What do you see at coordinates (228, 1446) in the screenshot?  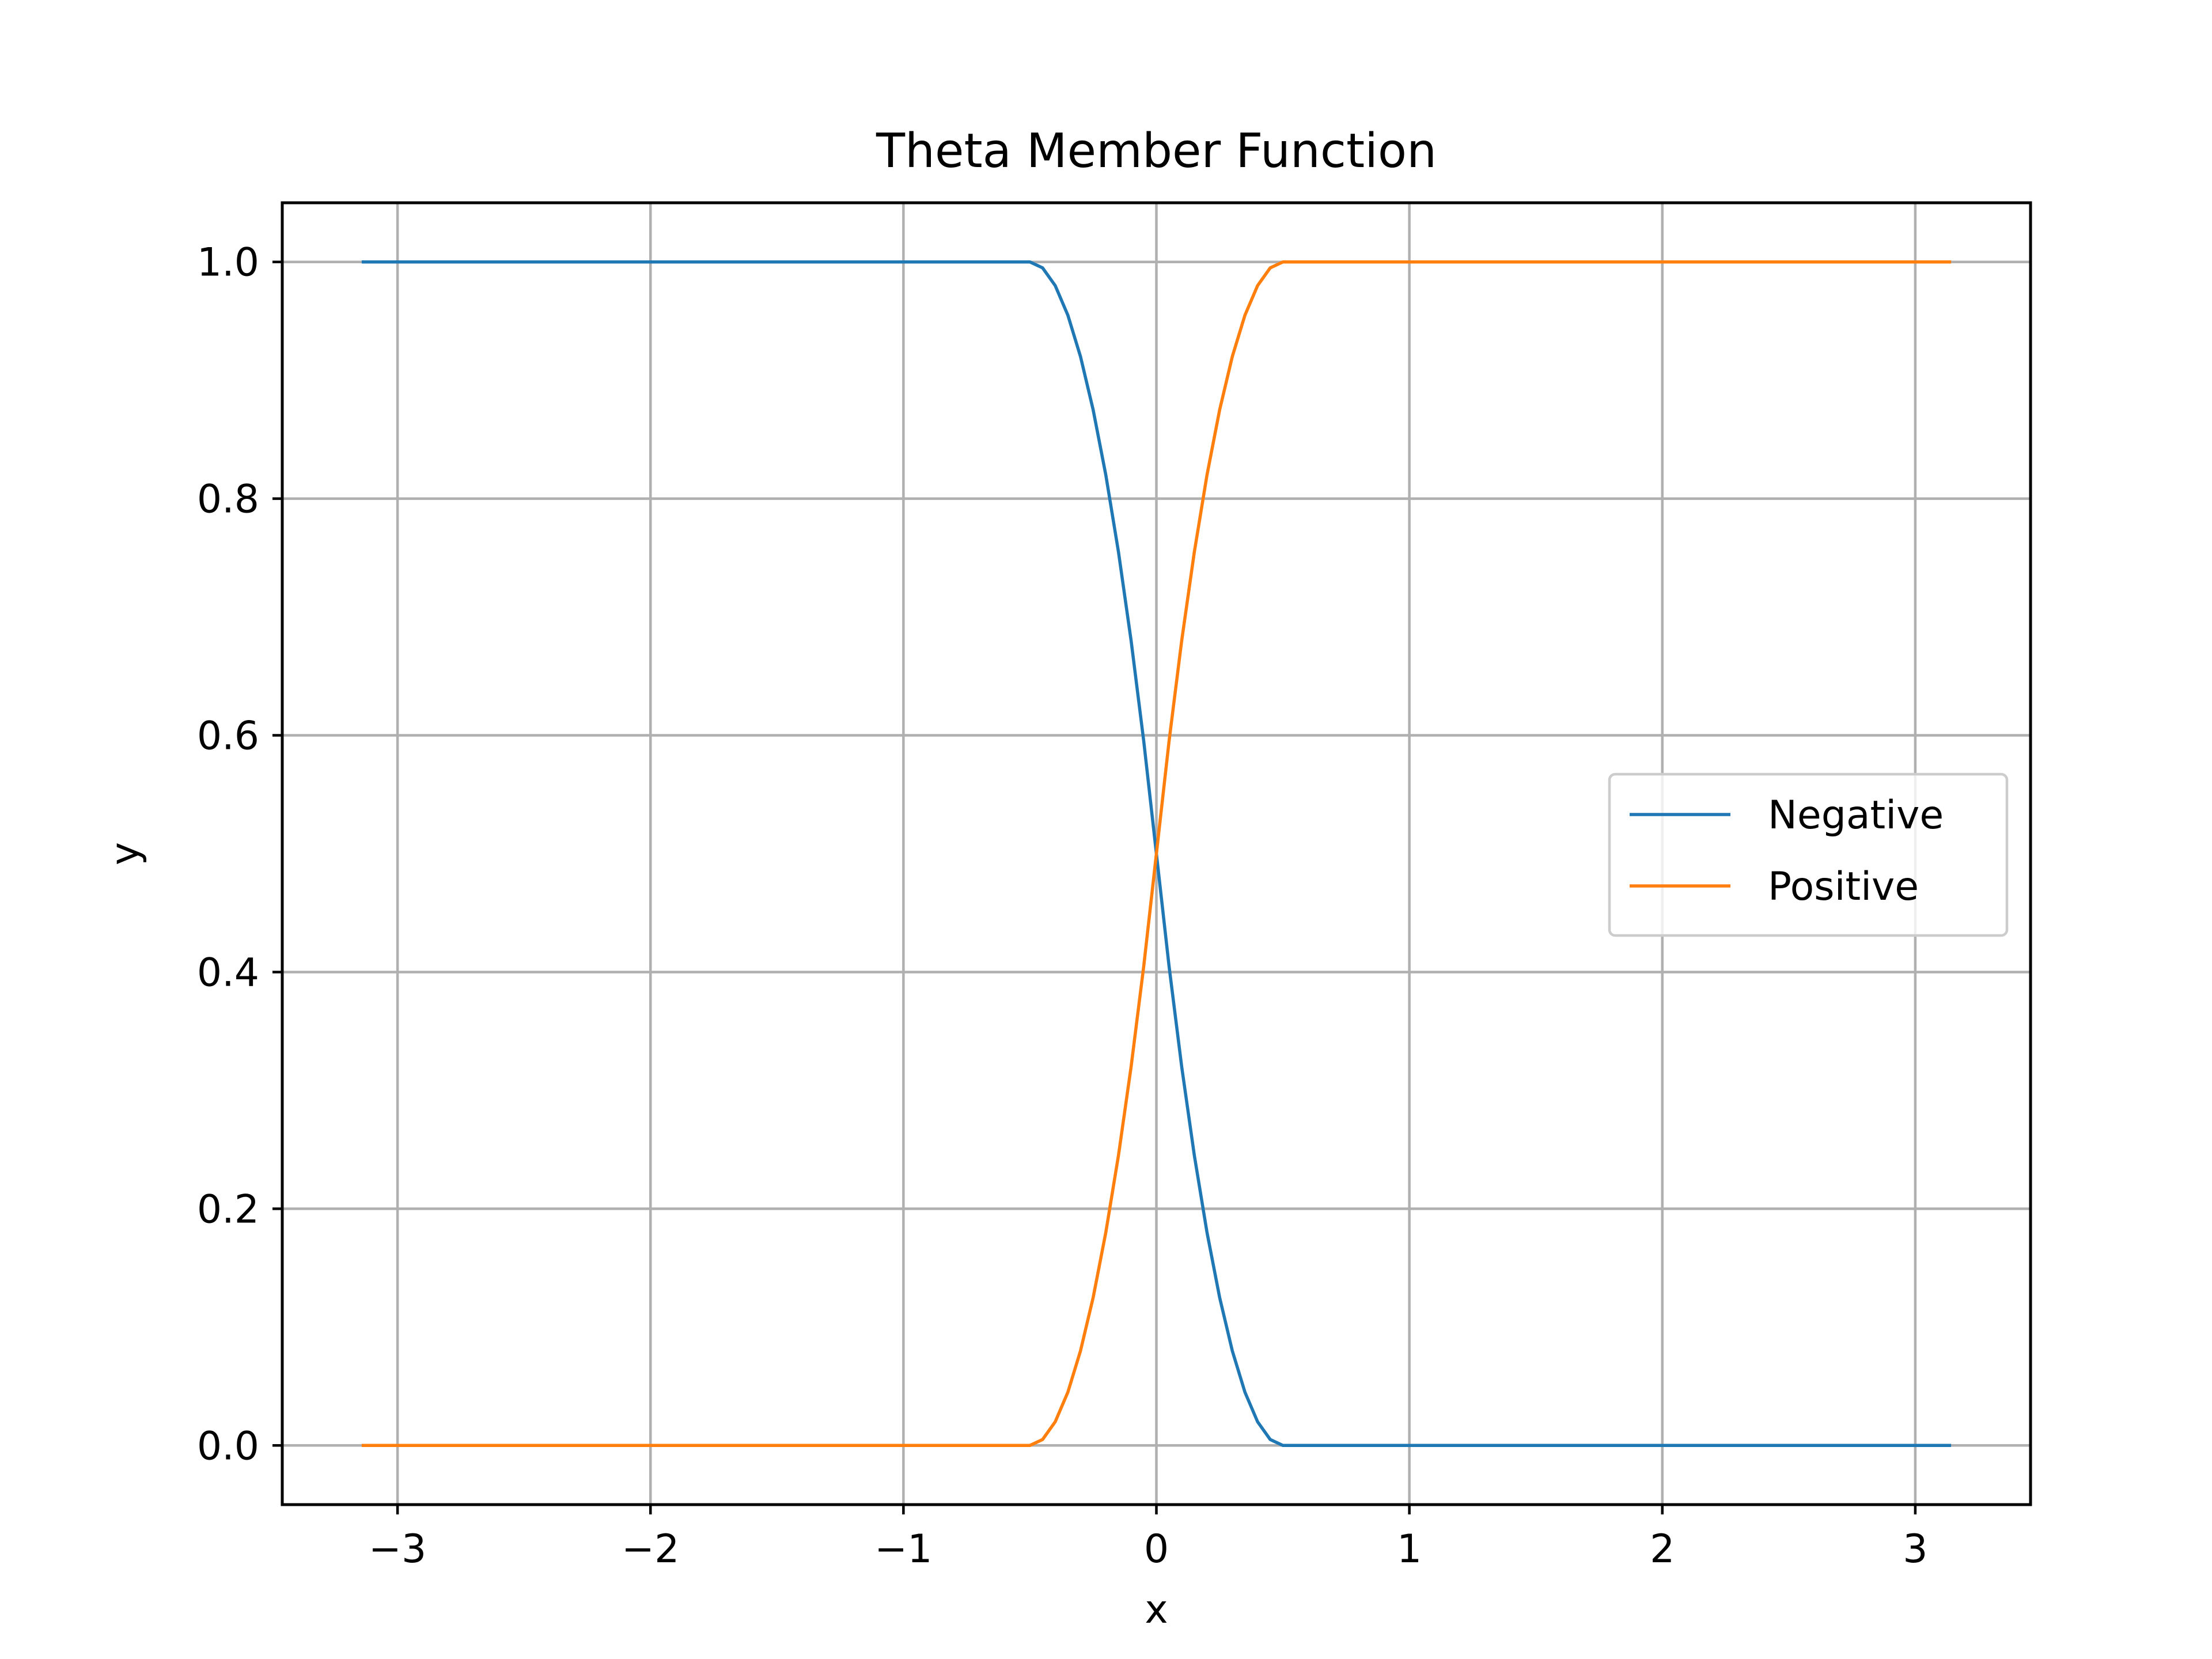 I see `y-tick-label: 0.0` at bounding box center [228, 1446].